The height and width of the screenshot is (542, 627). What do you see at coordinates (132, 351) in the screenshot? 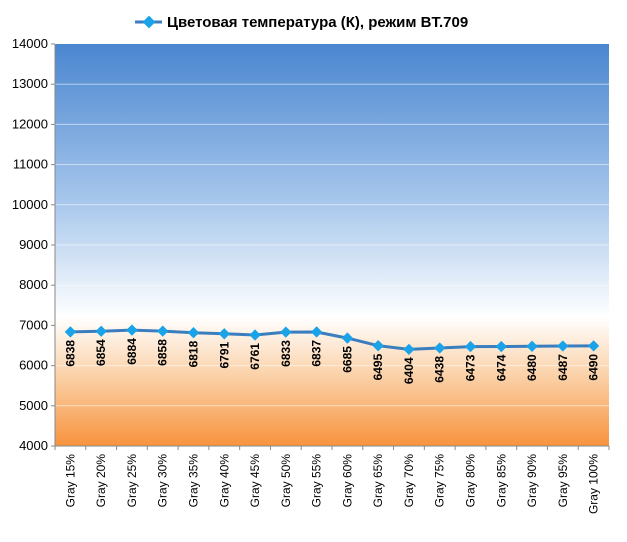
I see `data-label: 6884` at bounding box center [132, 351].